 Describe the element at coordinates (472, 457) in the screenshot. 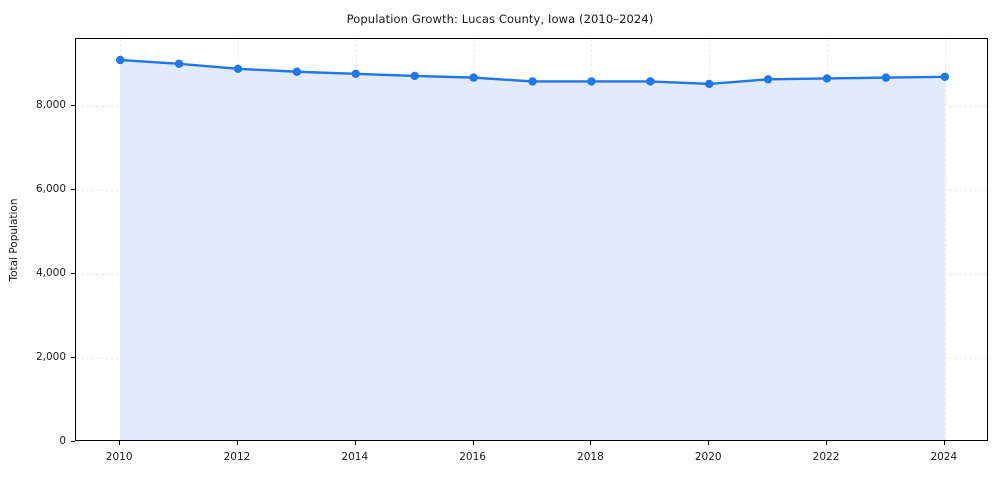

I see `x-tick-label: 2016` at that location.